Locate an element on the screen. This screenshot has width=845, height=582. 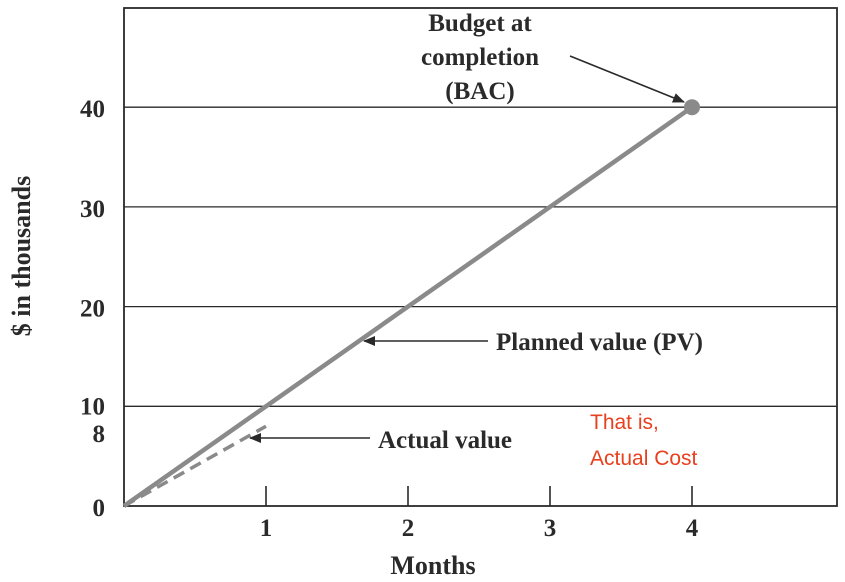
actual-value-line is located at coordinates (195, 466).